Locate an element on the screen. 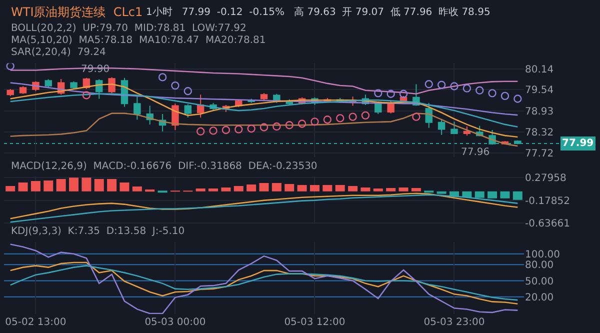 The height and width of the screenshot is (333, 600). annotation: 77.96 is located at coordinates (475, 152).